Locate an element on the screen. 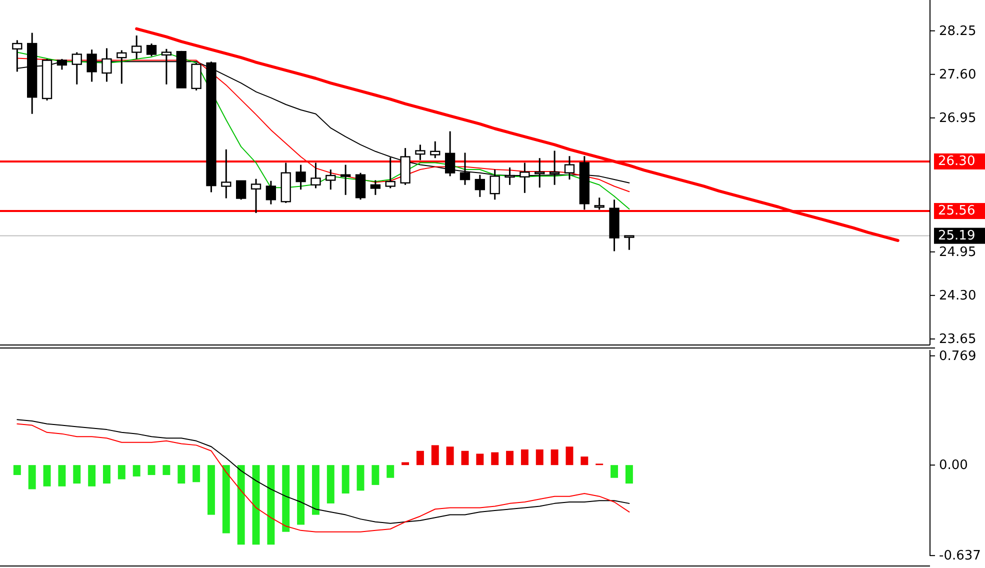  y-tick-label: 28.25 is located at coordinates (957, 31).